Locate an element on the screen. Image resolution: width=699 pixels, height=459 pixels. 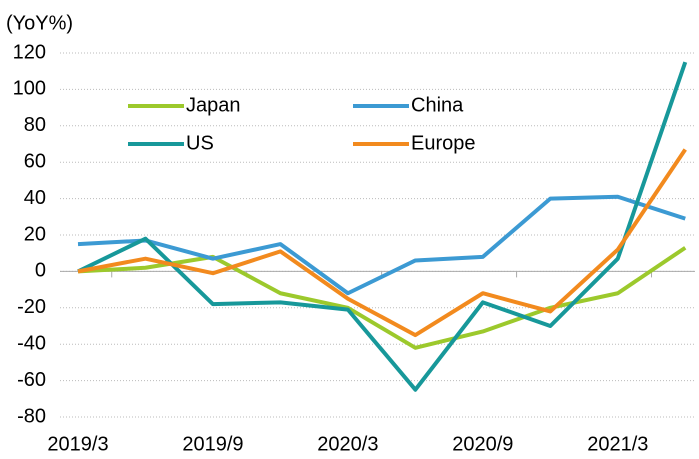
legend-label: Japan is located at coordinates (213, 105).